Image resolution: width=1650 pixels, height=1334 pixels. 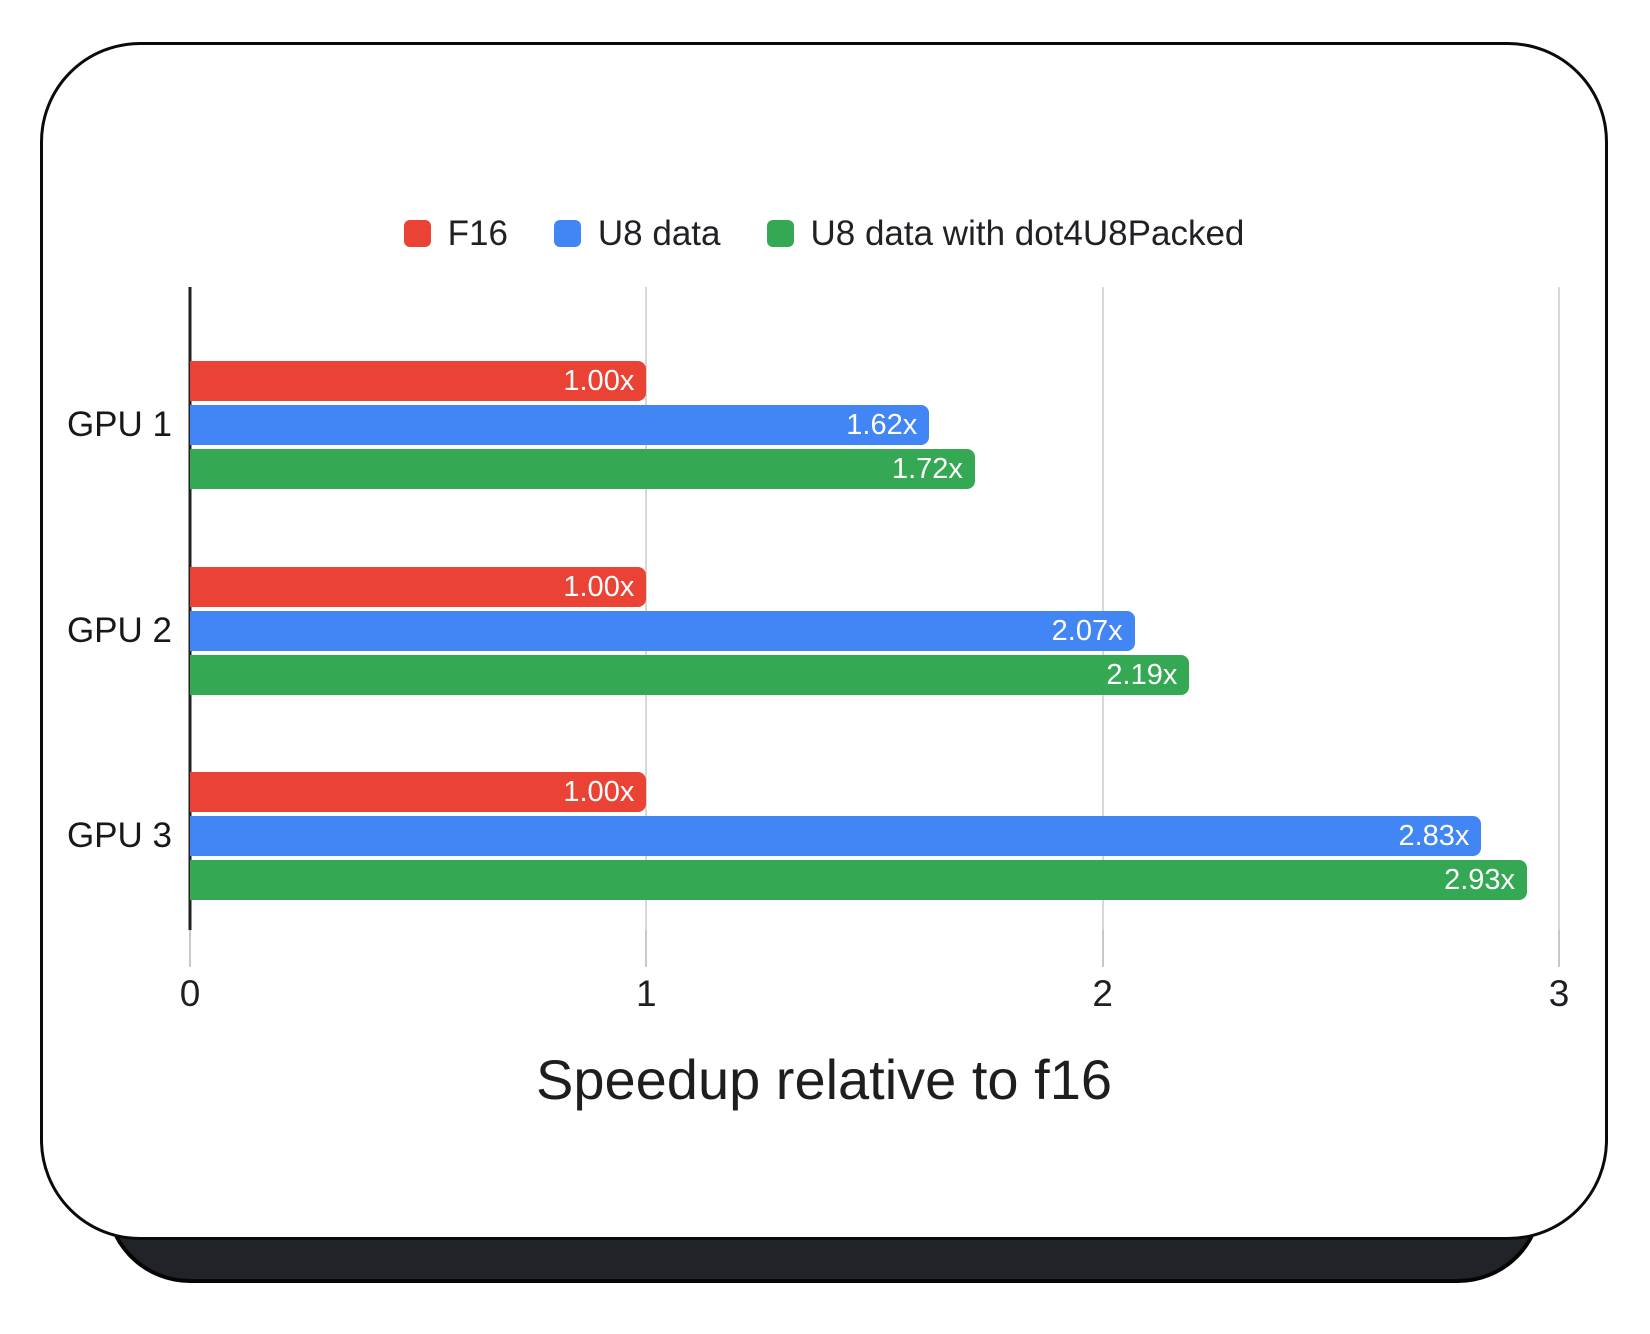 I want to click on bar-value-label: 2.83x, so click(x=1434, y=835).